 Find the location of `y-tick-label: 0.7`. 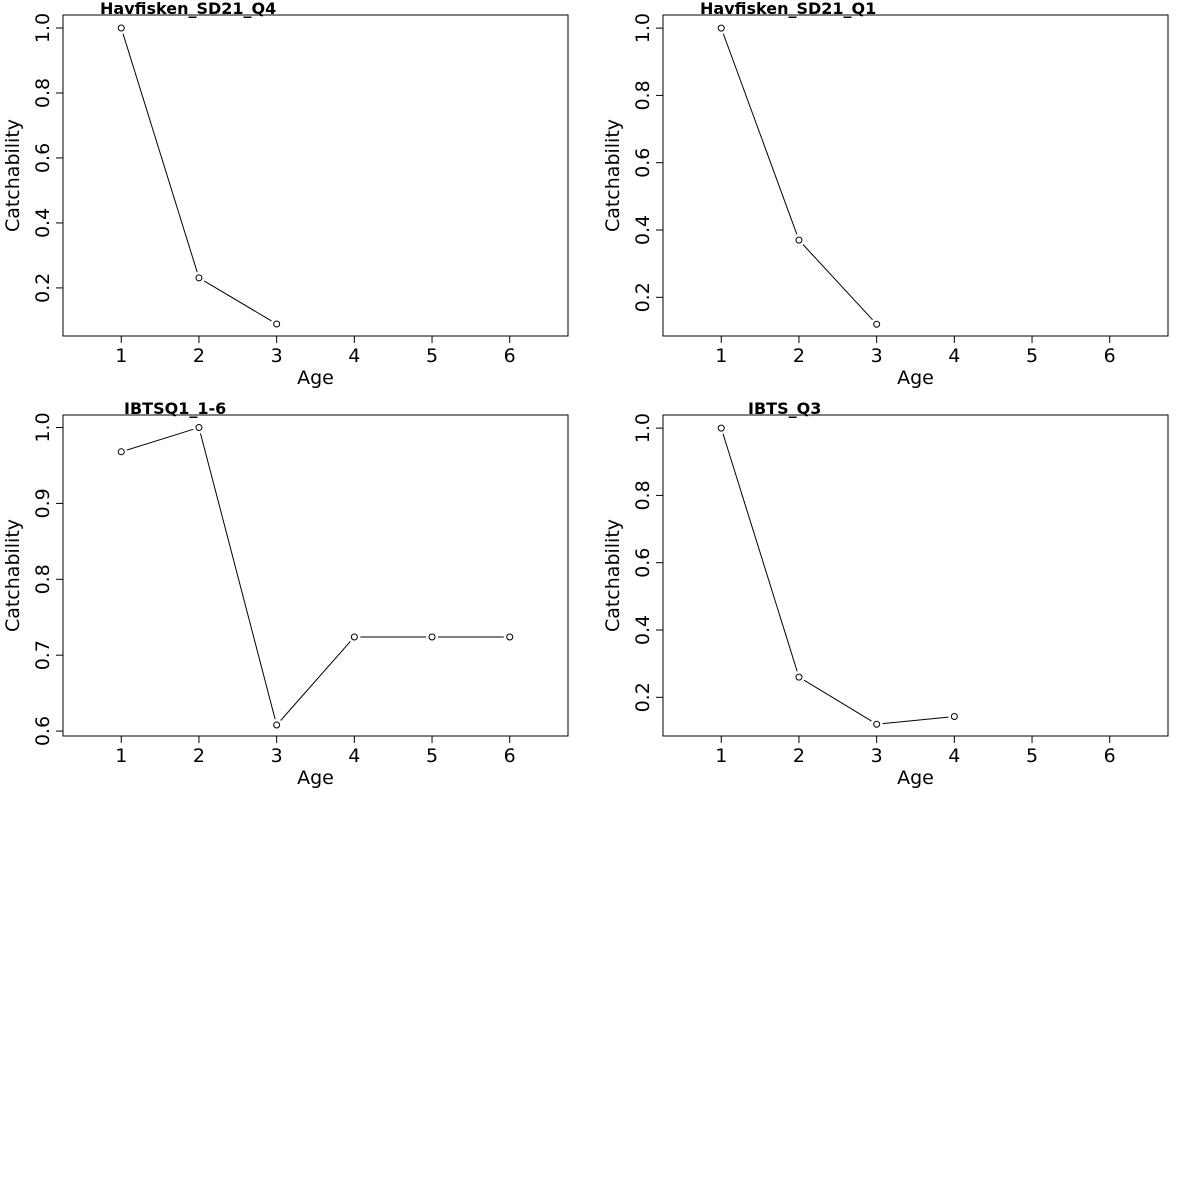

y-tick-label: 0.7 is located at coordinates (43, 655).